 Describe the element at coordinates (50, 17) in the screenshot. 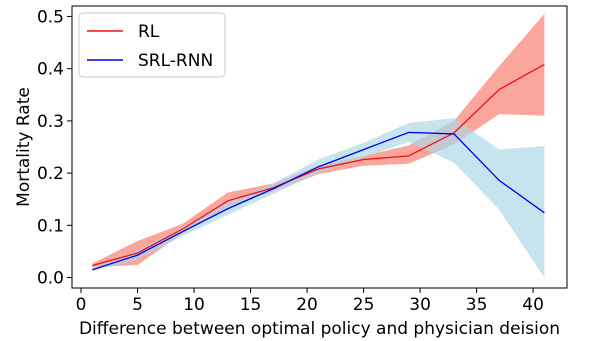

I see `y-tick-label: 0.5` at that location.